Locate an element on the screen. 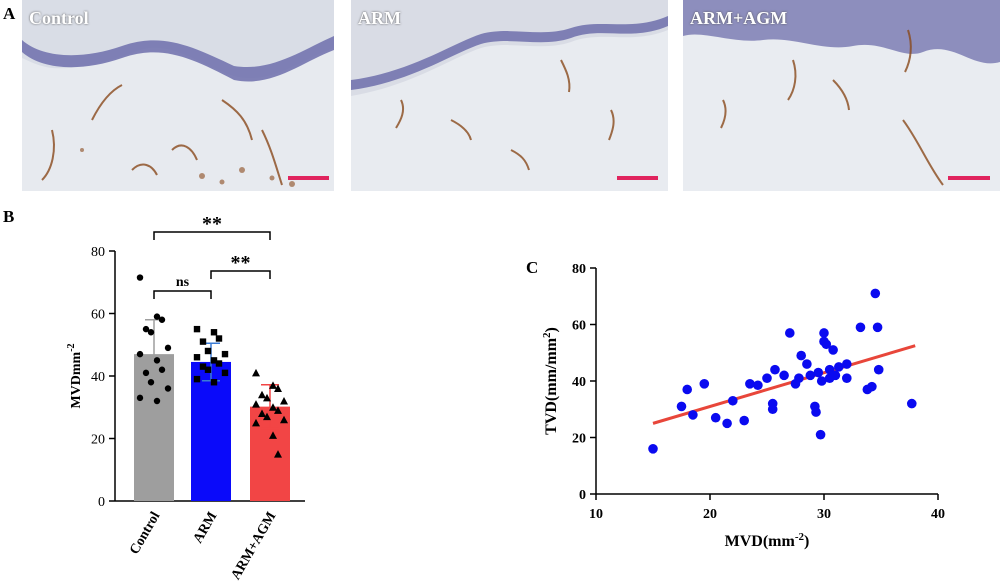 The image size is (1003, 588). micrograph-control: Control is located at coordinates (178, 95).